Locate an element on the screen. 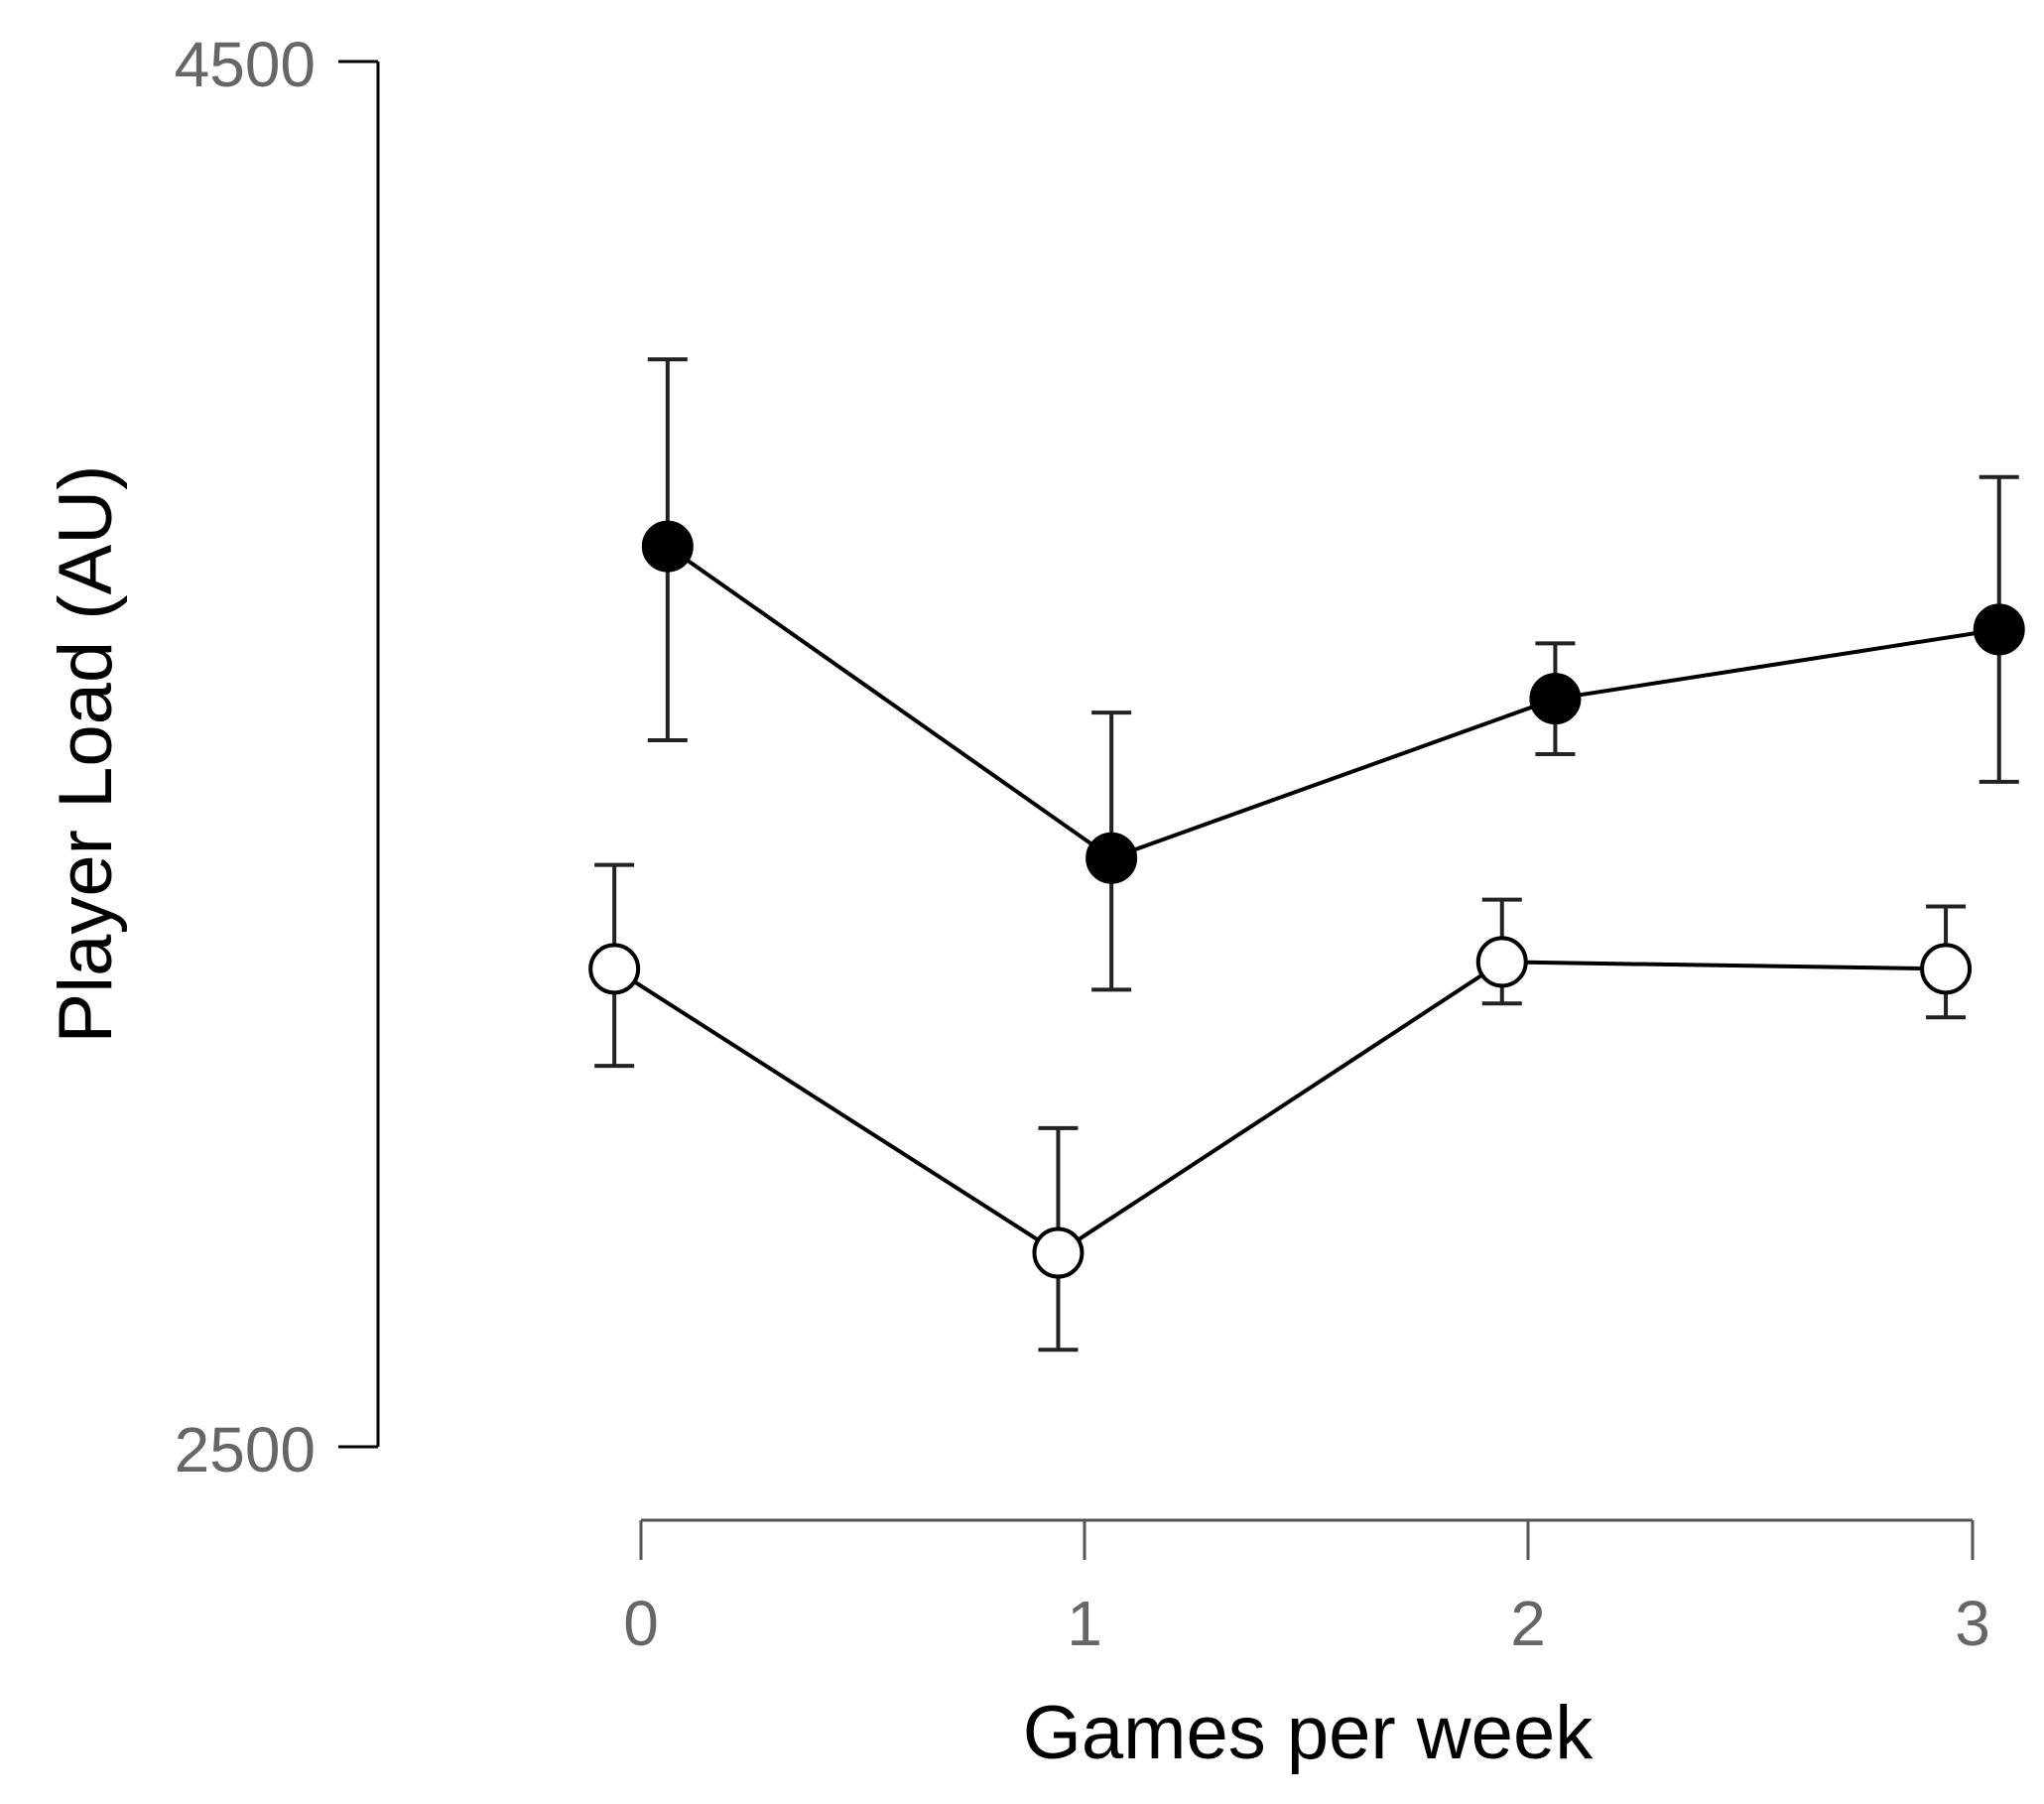 Image resolution: width=2044 pixels, height=1804 pixels. x-tick-label-3: 3 is located at coordinates (1972, 1624).